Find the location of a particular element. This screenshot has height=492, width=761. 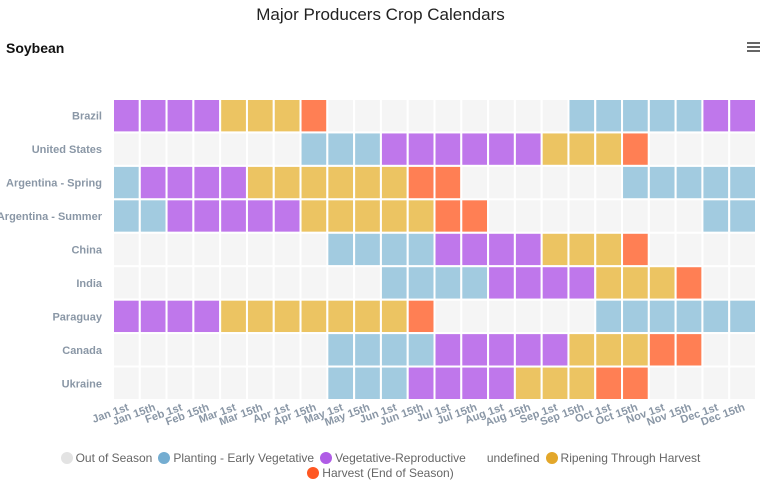

heatmap-cell: India — Feb 15th: Out of Season is located at coordinates (207, 283).